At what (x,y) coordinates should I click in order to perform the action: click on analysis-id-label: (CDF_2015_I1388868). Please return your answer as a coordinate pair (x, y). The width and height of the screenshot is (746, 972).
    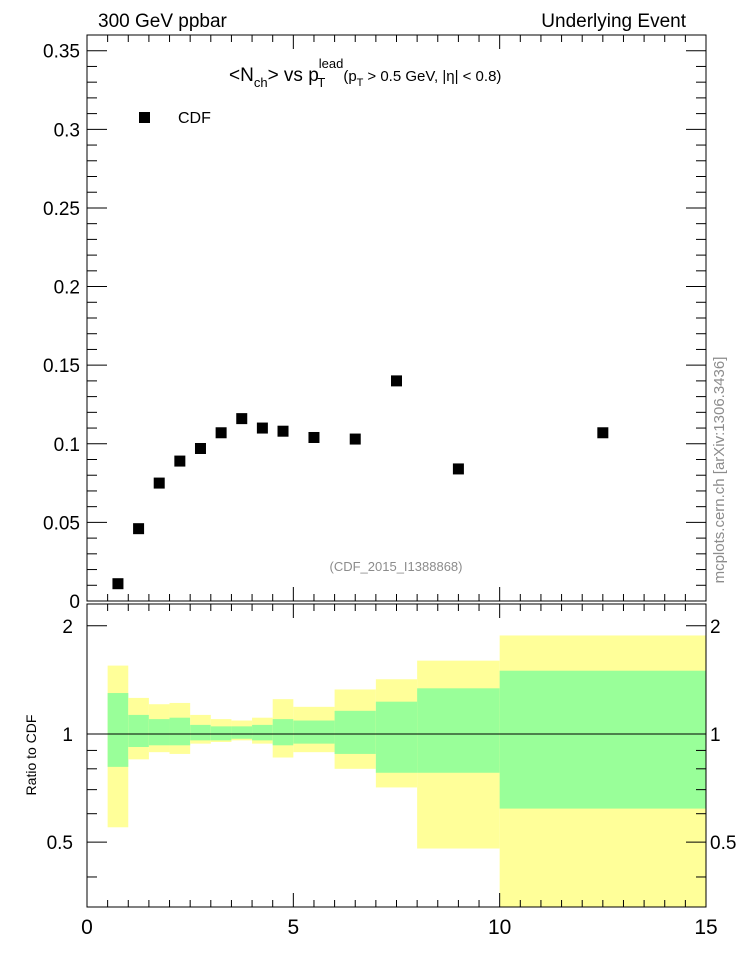
    Looking at the image, I should click on (396, 566).